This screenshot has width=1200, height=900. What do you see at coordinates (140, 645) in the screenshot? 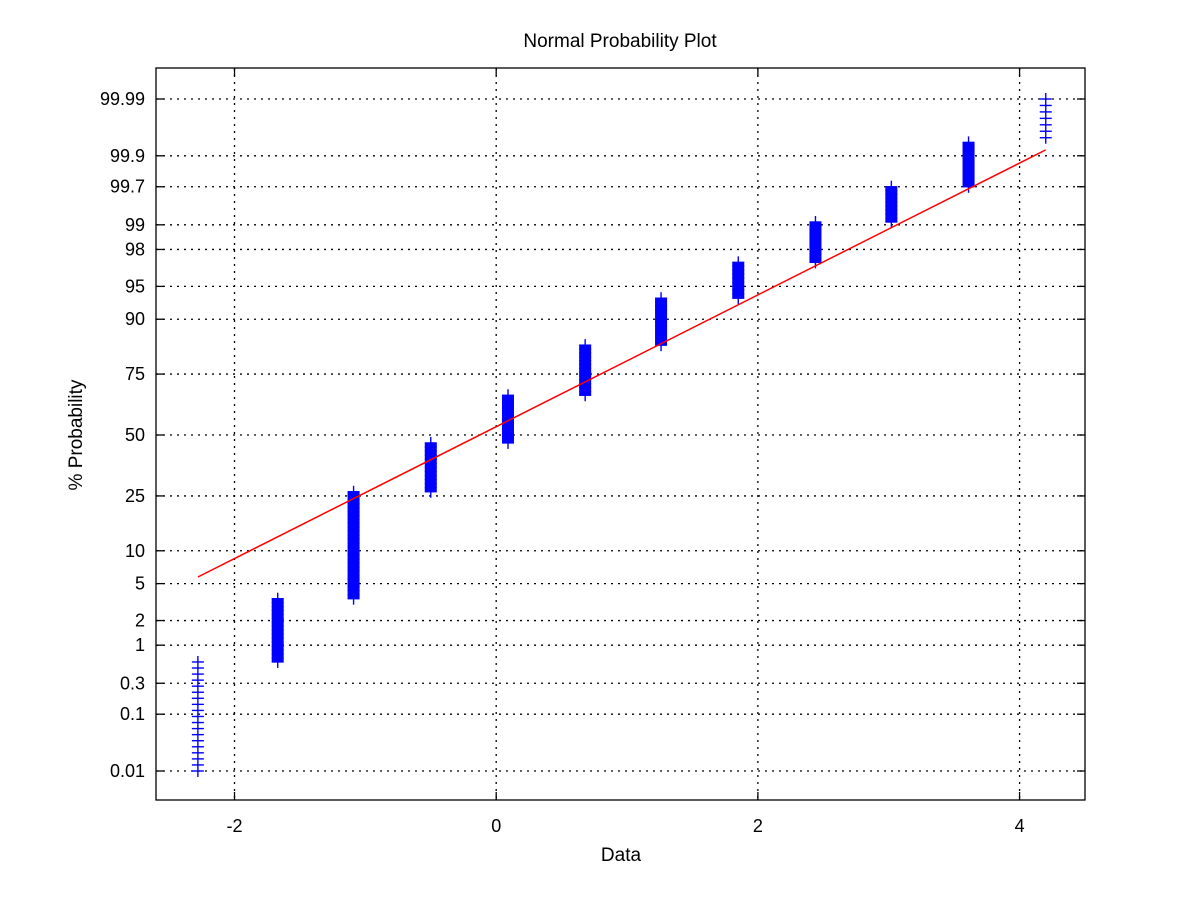
I see `y-tick-label: 1` at bounding box center [140, 645].